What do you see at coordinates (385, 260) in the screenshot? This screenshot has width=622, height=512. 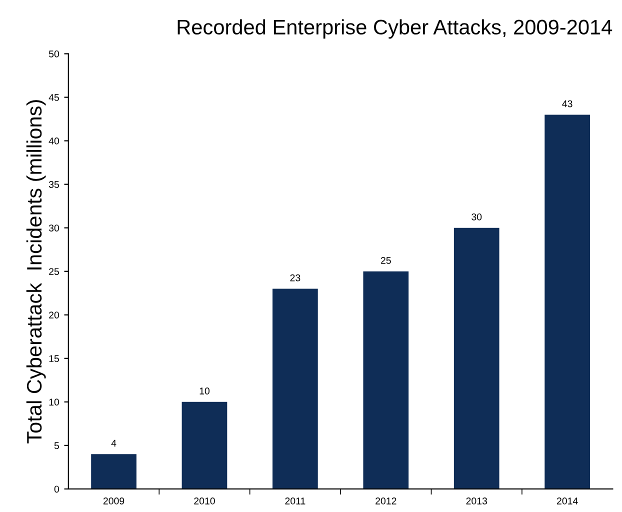 I see `data-label: 25` at bounding box center [385, 260].